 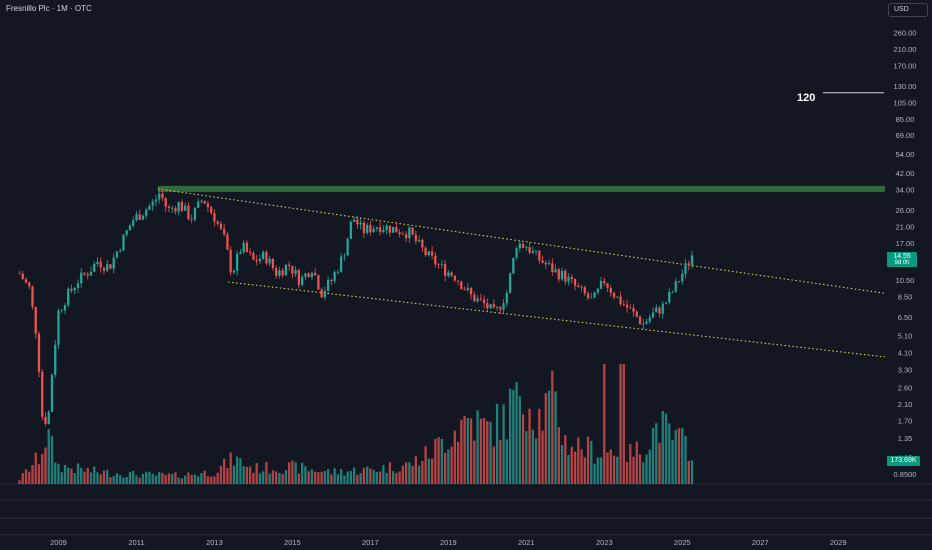 I want to click on x-tick-label: 2025, so click(x=682, y=542).